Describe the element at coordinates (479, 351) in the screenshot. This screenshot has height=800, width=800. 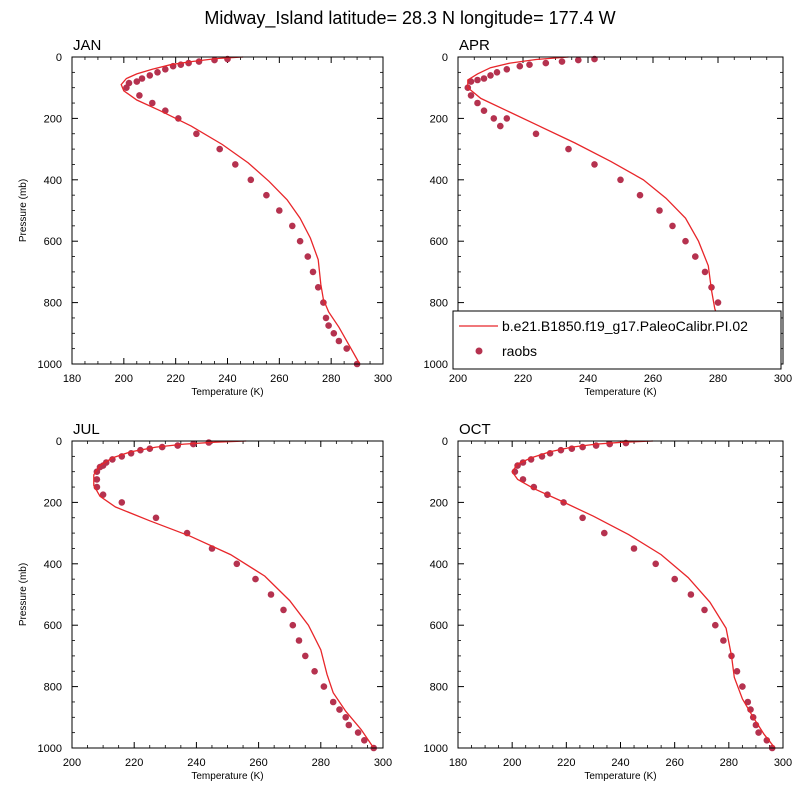
I see `legend-obs-marker` at that location.